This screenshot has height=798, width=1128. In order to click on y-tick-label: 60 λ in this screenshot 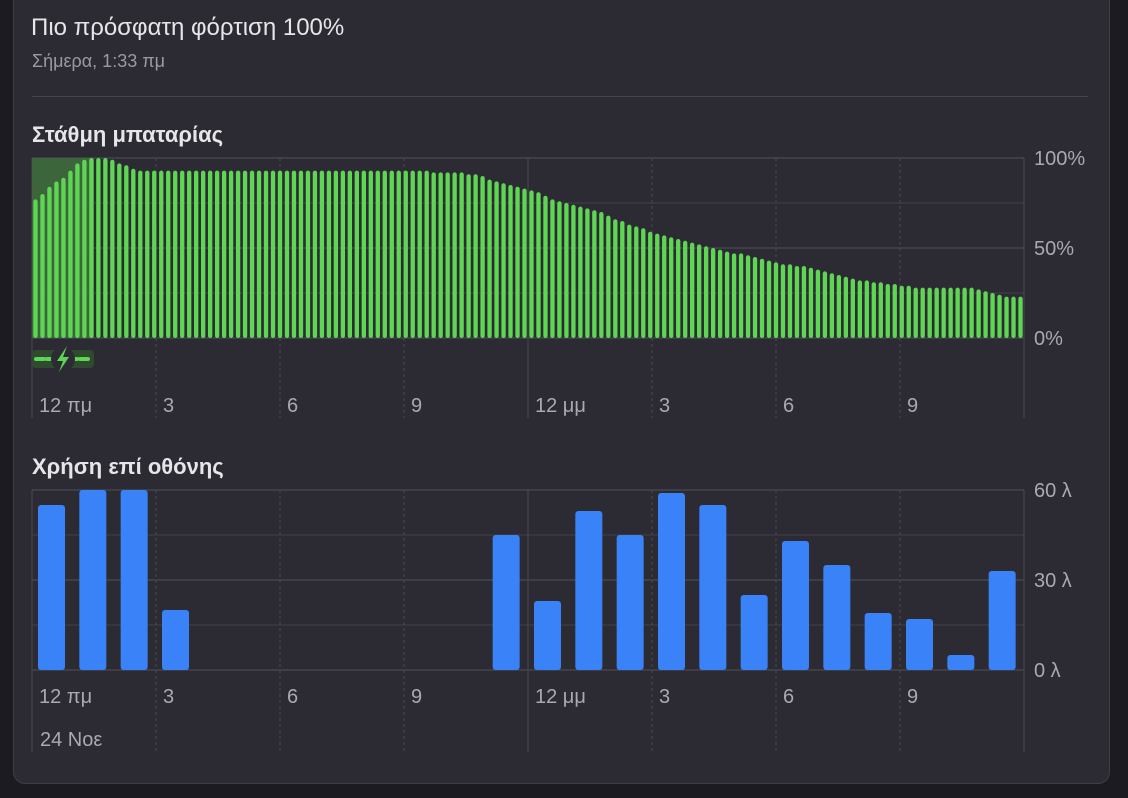, I will do `click(1053, 491)`.